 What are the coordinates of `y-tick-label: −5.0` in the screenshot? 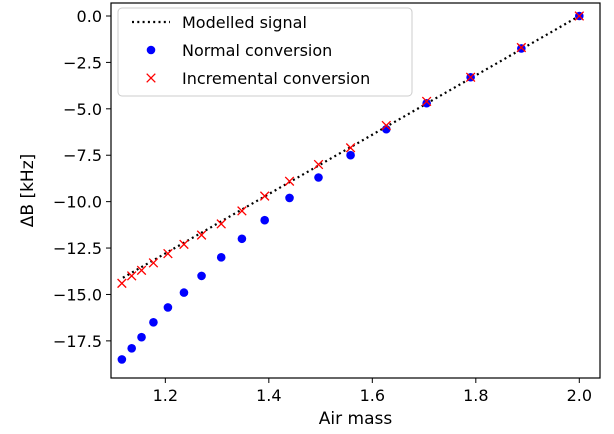 It's located at (82, 109).